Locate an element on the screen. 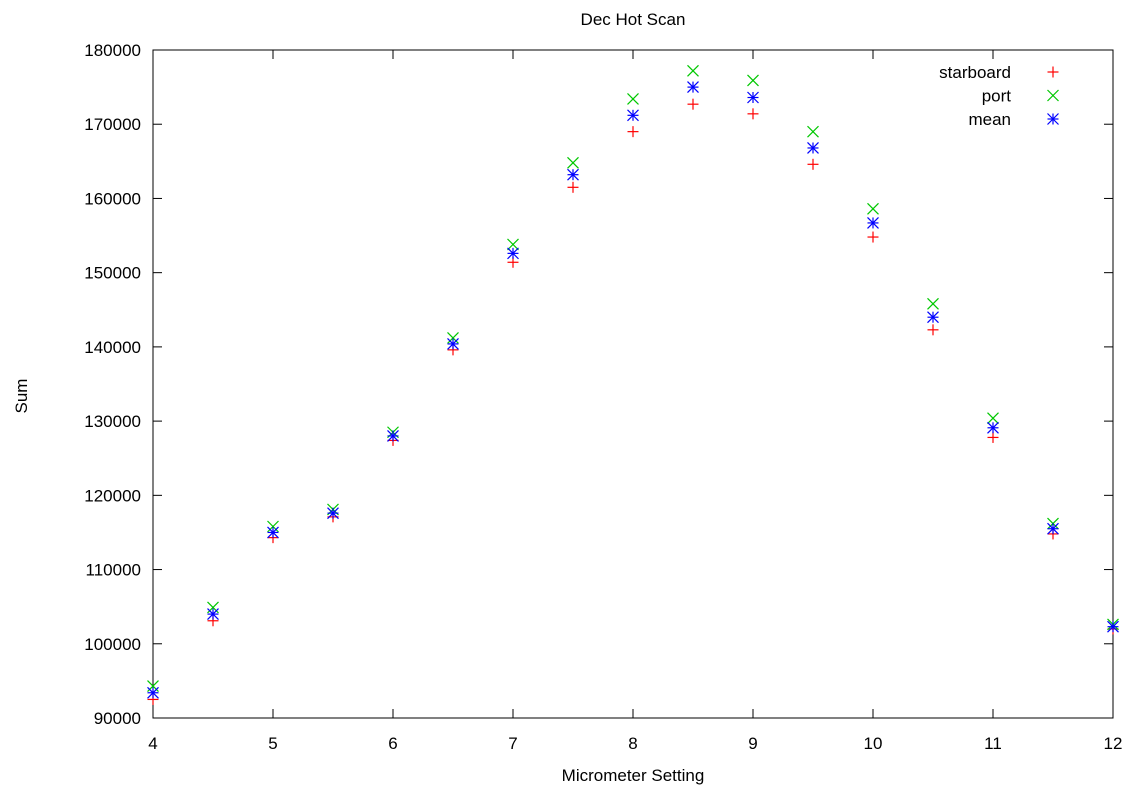  y-axis-label: Sum is located at coordinates (21, 396).